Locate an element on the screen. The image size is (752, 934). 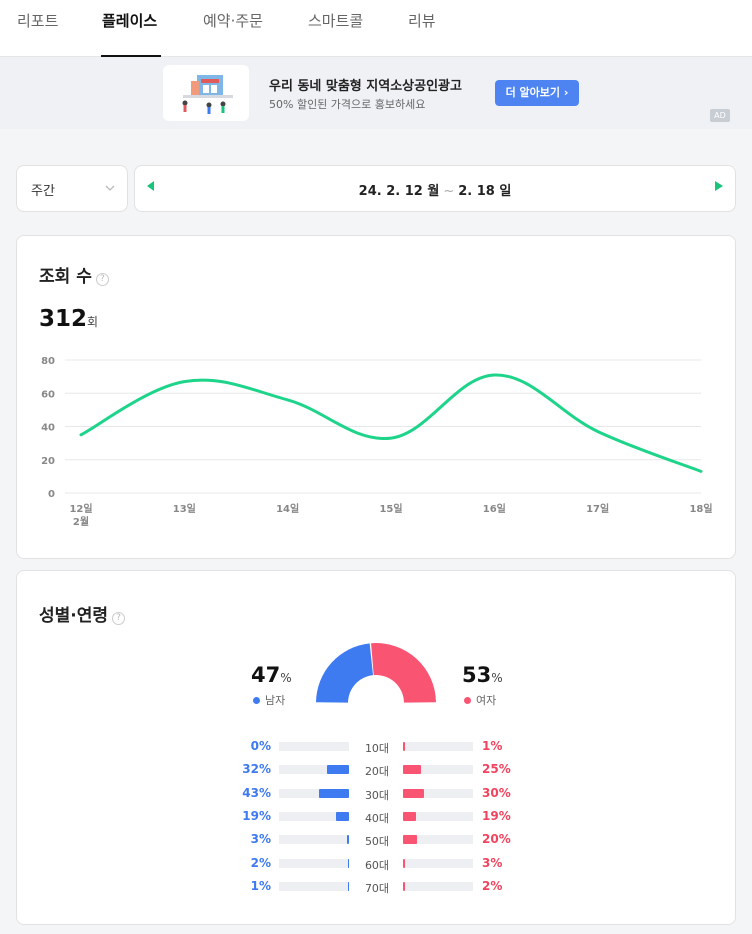
tab-reservation-order: 예약·주문 is located at coordinates (233, 21).